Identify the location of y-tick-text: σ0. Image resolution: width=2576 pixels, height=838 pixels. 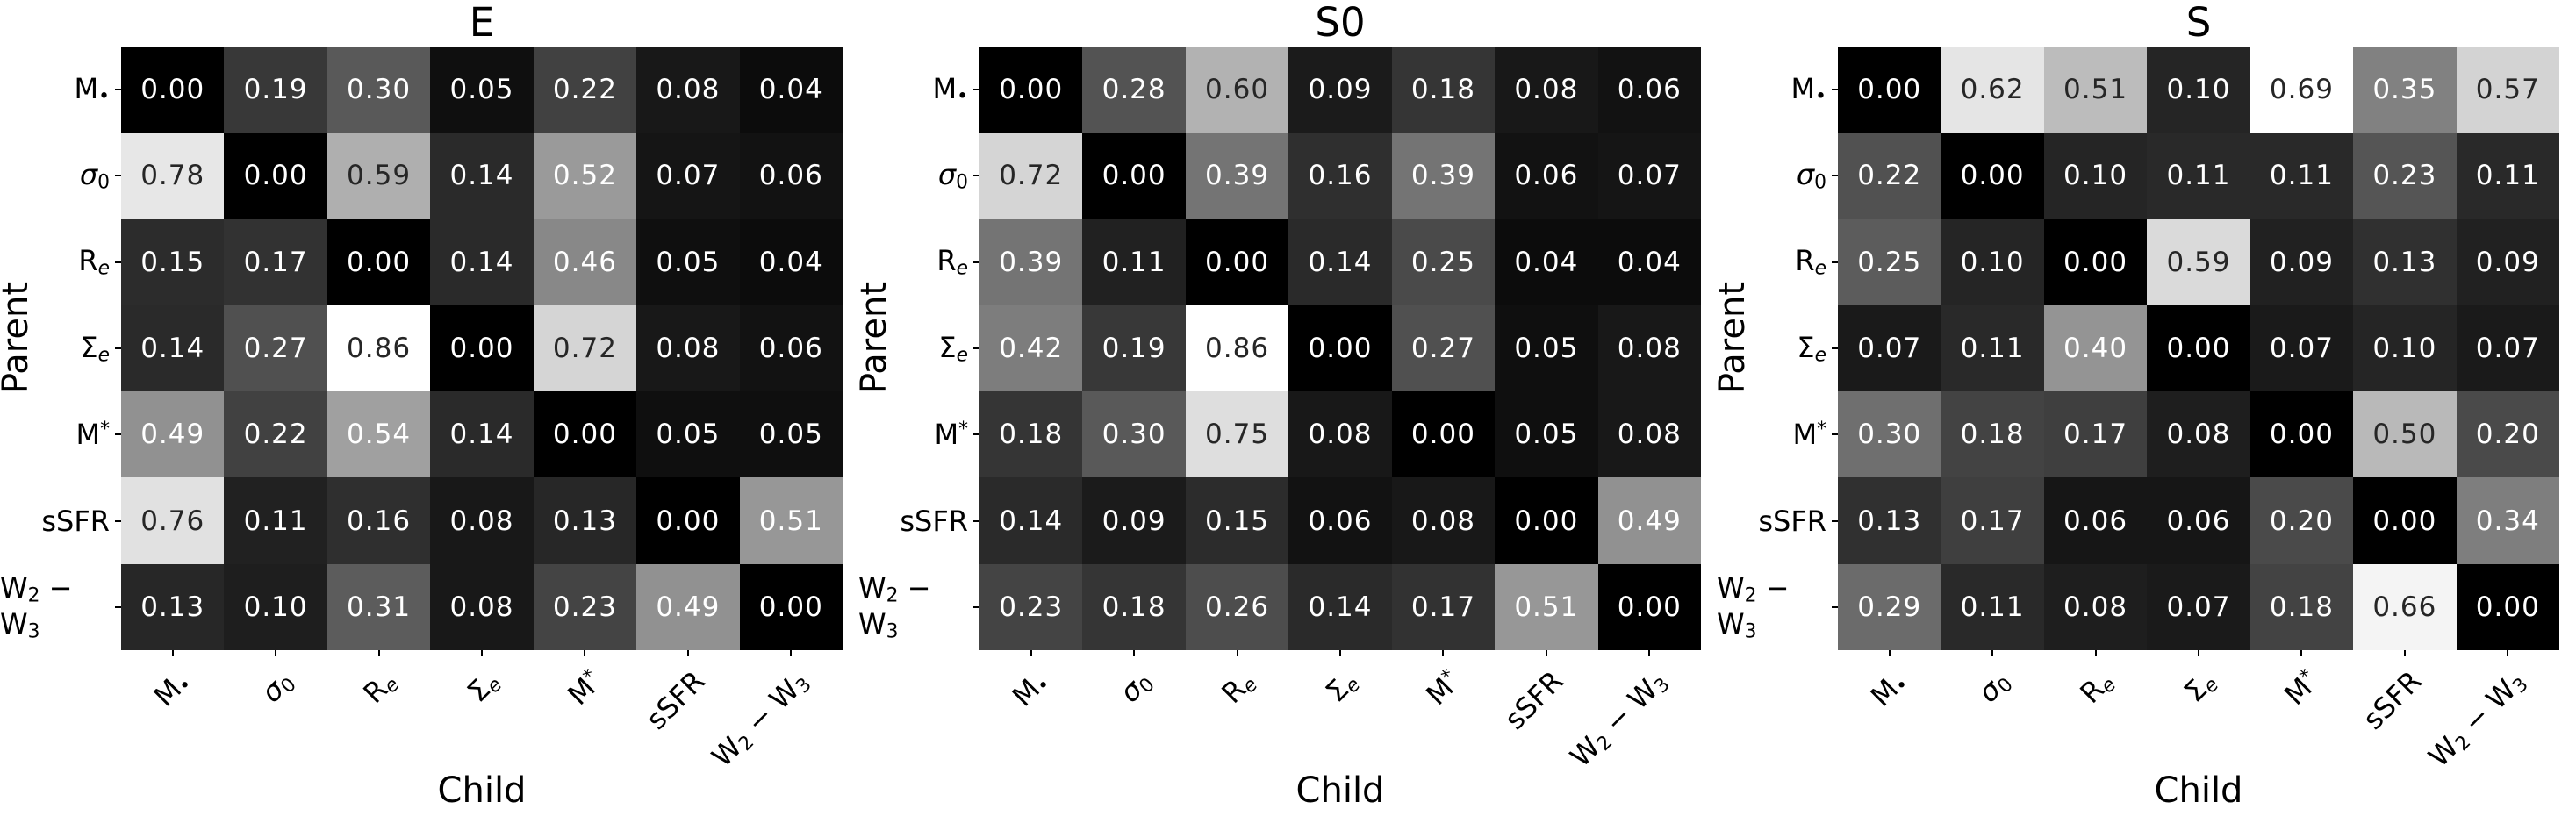
(953, 176).